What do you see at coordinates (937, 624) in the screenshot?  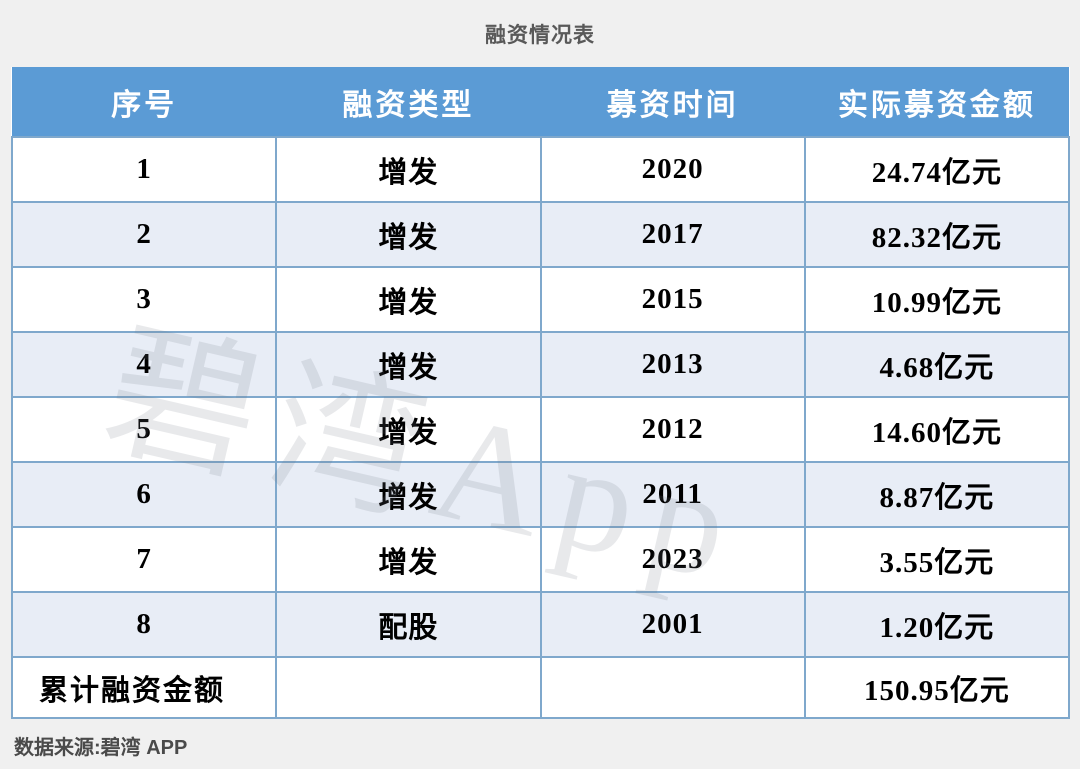 I see `cell-r8-c3: 1.20亿元` at bounding box center [937, 624].